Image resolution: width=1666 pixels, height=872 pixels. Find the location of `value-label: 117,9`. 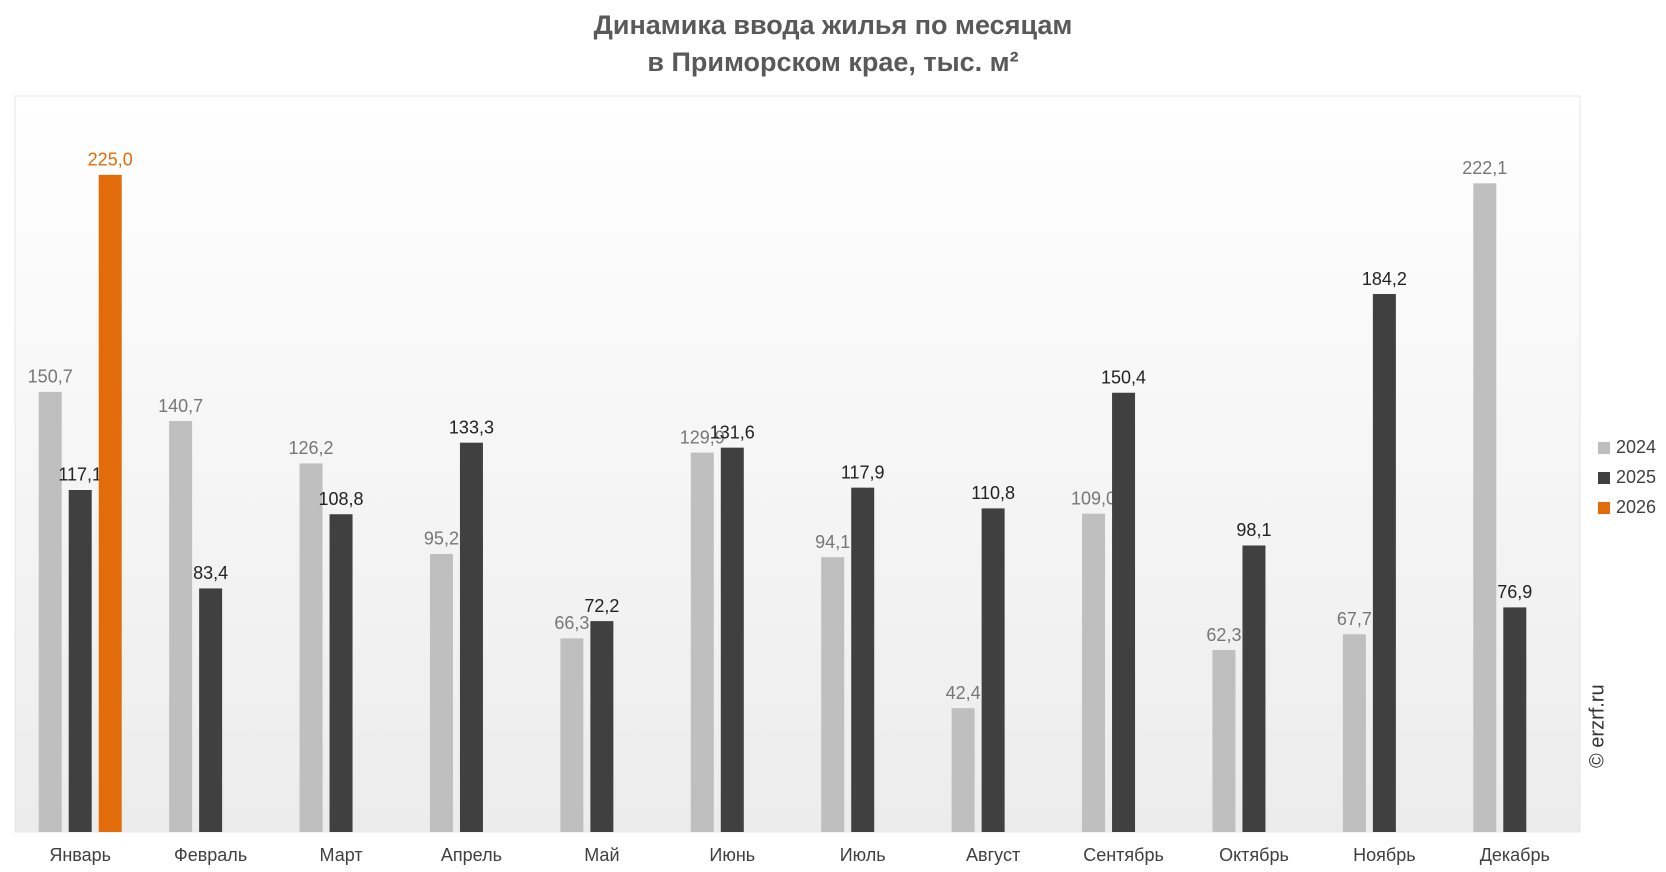

value-label: 117,9 is located at coordinates (863, 472).